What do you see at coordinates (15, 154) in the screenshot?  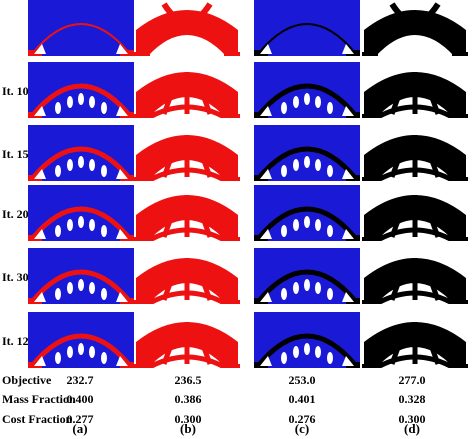 I see `iteration-label: It. 15` at bounding box center [15, 154].